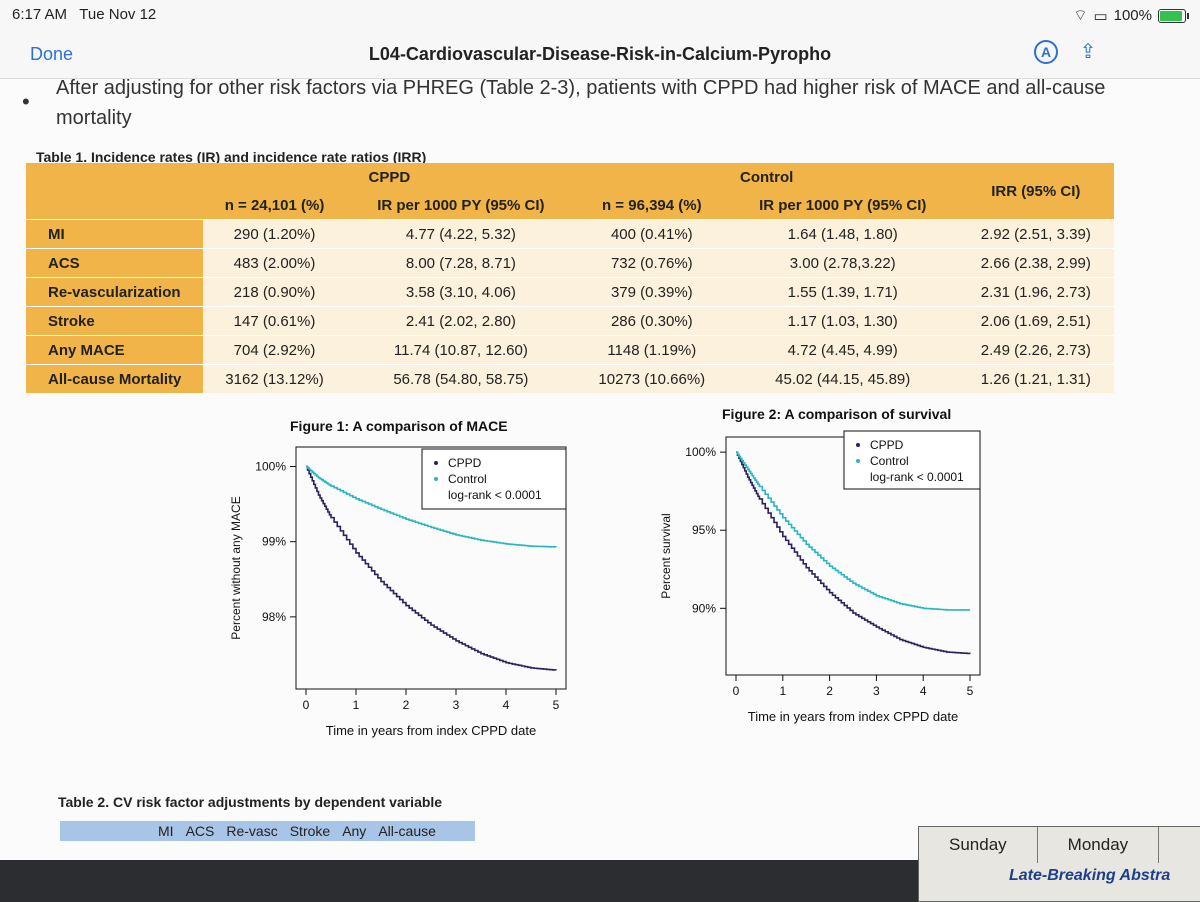  I want to click on series-line-cppd, so click(853, 553).